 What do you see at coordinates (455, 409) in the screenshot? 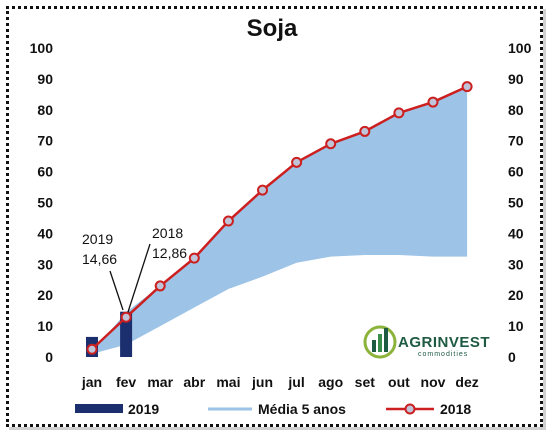
I see `legend-label-2018: 2018` at bounding box center [455, 409].